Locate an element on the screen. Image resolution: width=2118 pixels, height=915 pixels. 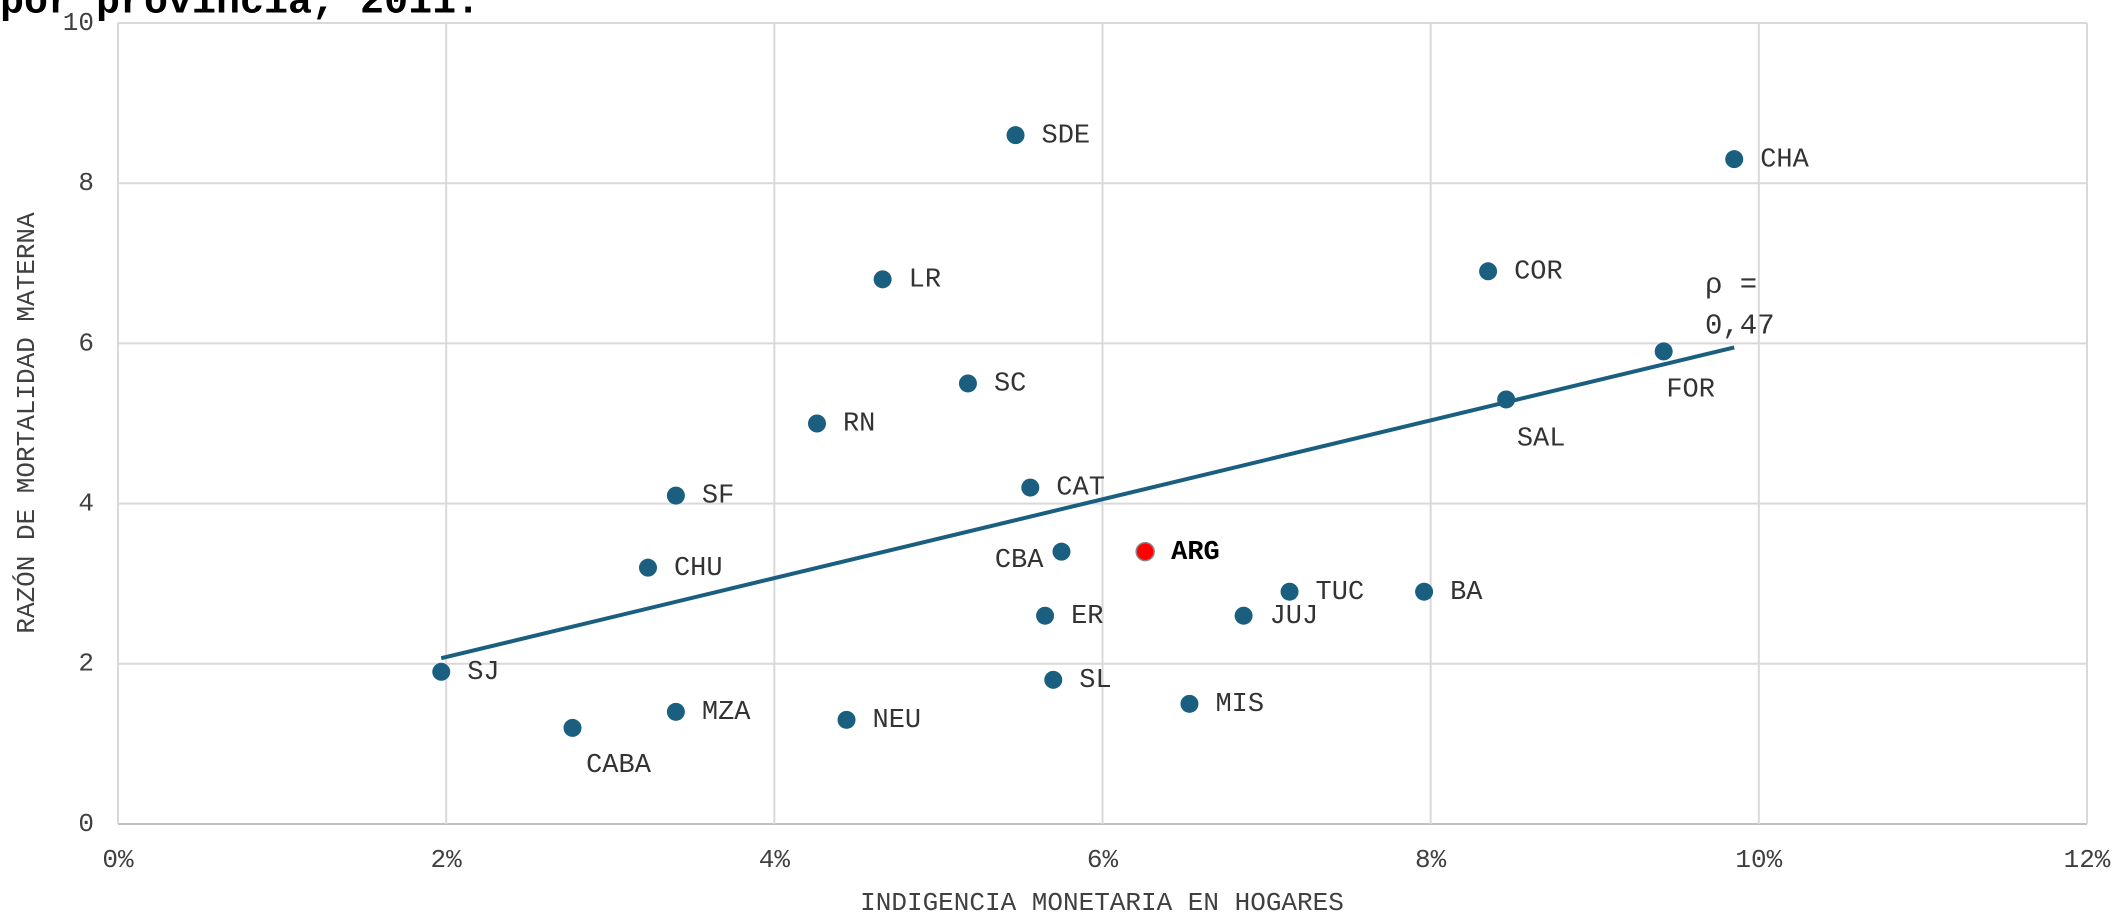
y-tick-label: 4 is located at coordinates (86, 503).